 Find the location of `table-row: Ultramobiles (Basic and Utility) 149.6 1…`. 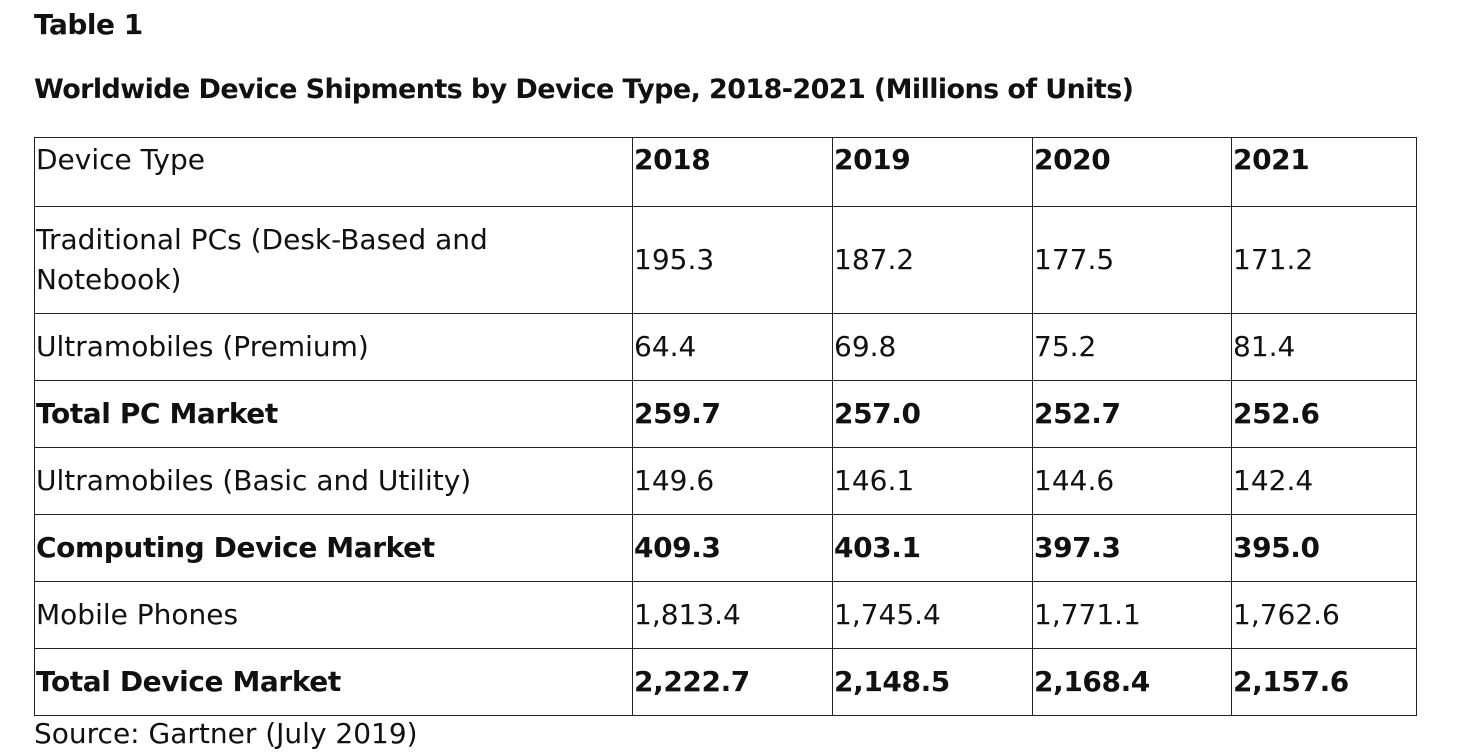

table-row: Ultramobiles (Basic and Utility) 149.6 1… is located at coordinates (725, 481).